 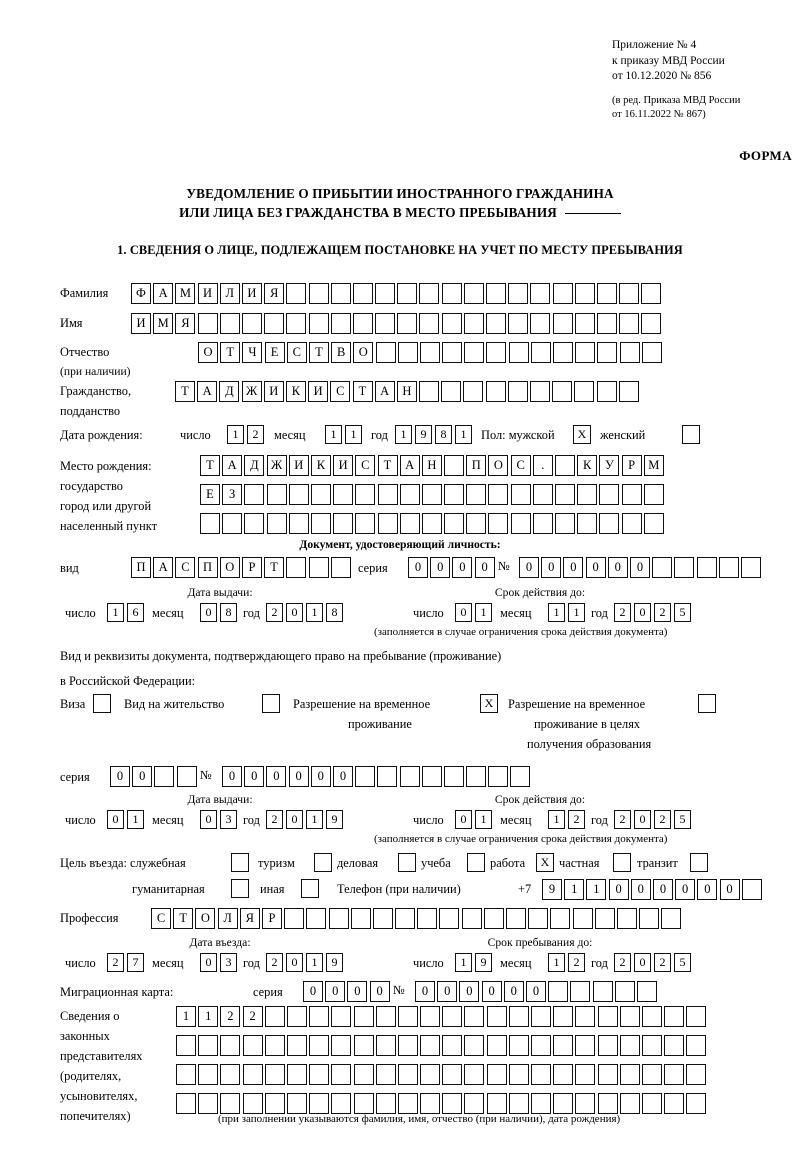 I want to click on char-box: Ж, so click(x=251, y=391).